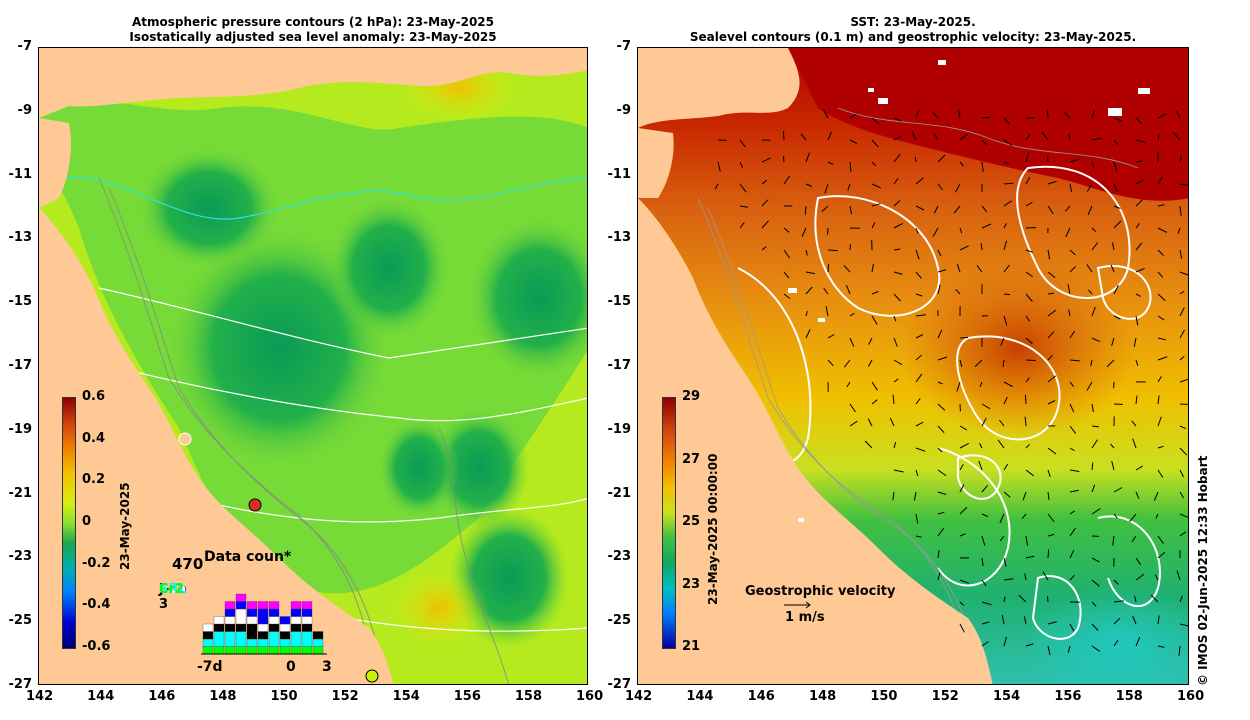 The width and height of the screenshot is (1250, 720). I want to click on right-x-tick-146: 146, so click(761, 696).